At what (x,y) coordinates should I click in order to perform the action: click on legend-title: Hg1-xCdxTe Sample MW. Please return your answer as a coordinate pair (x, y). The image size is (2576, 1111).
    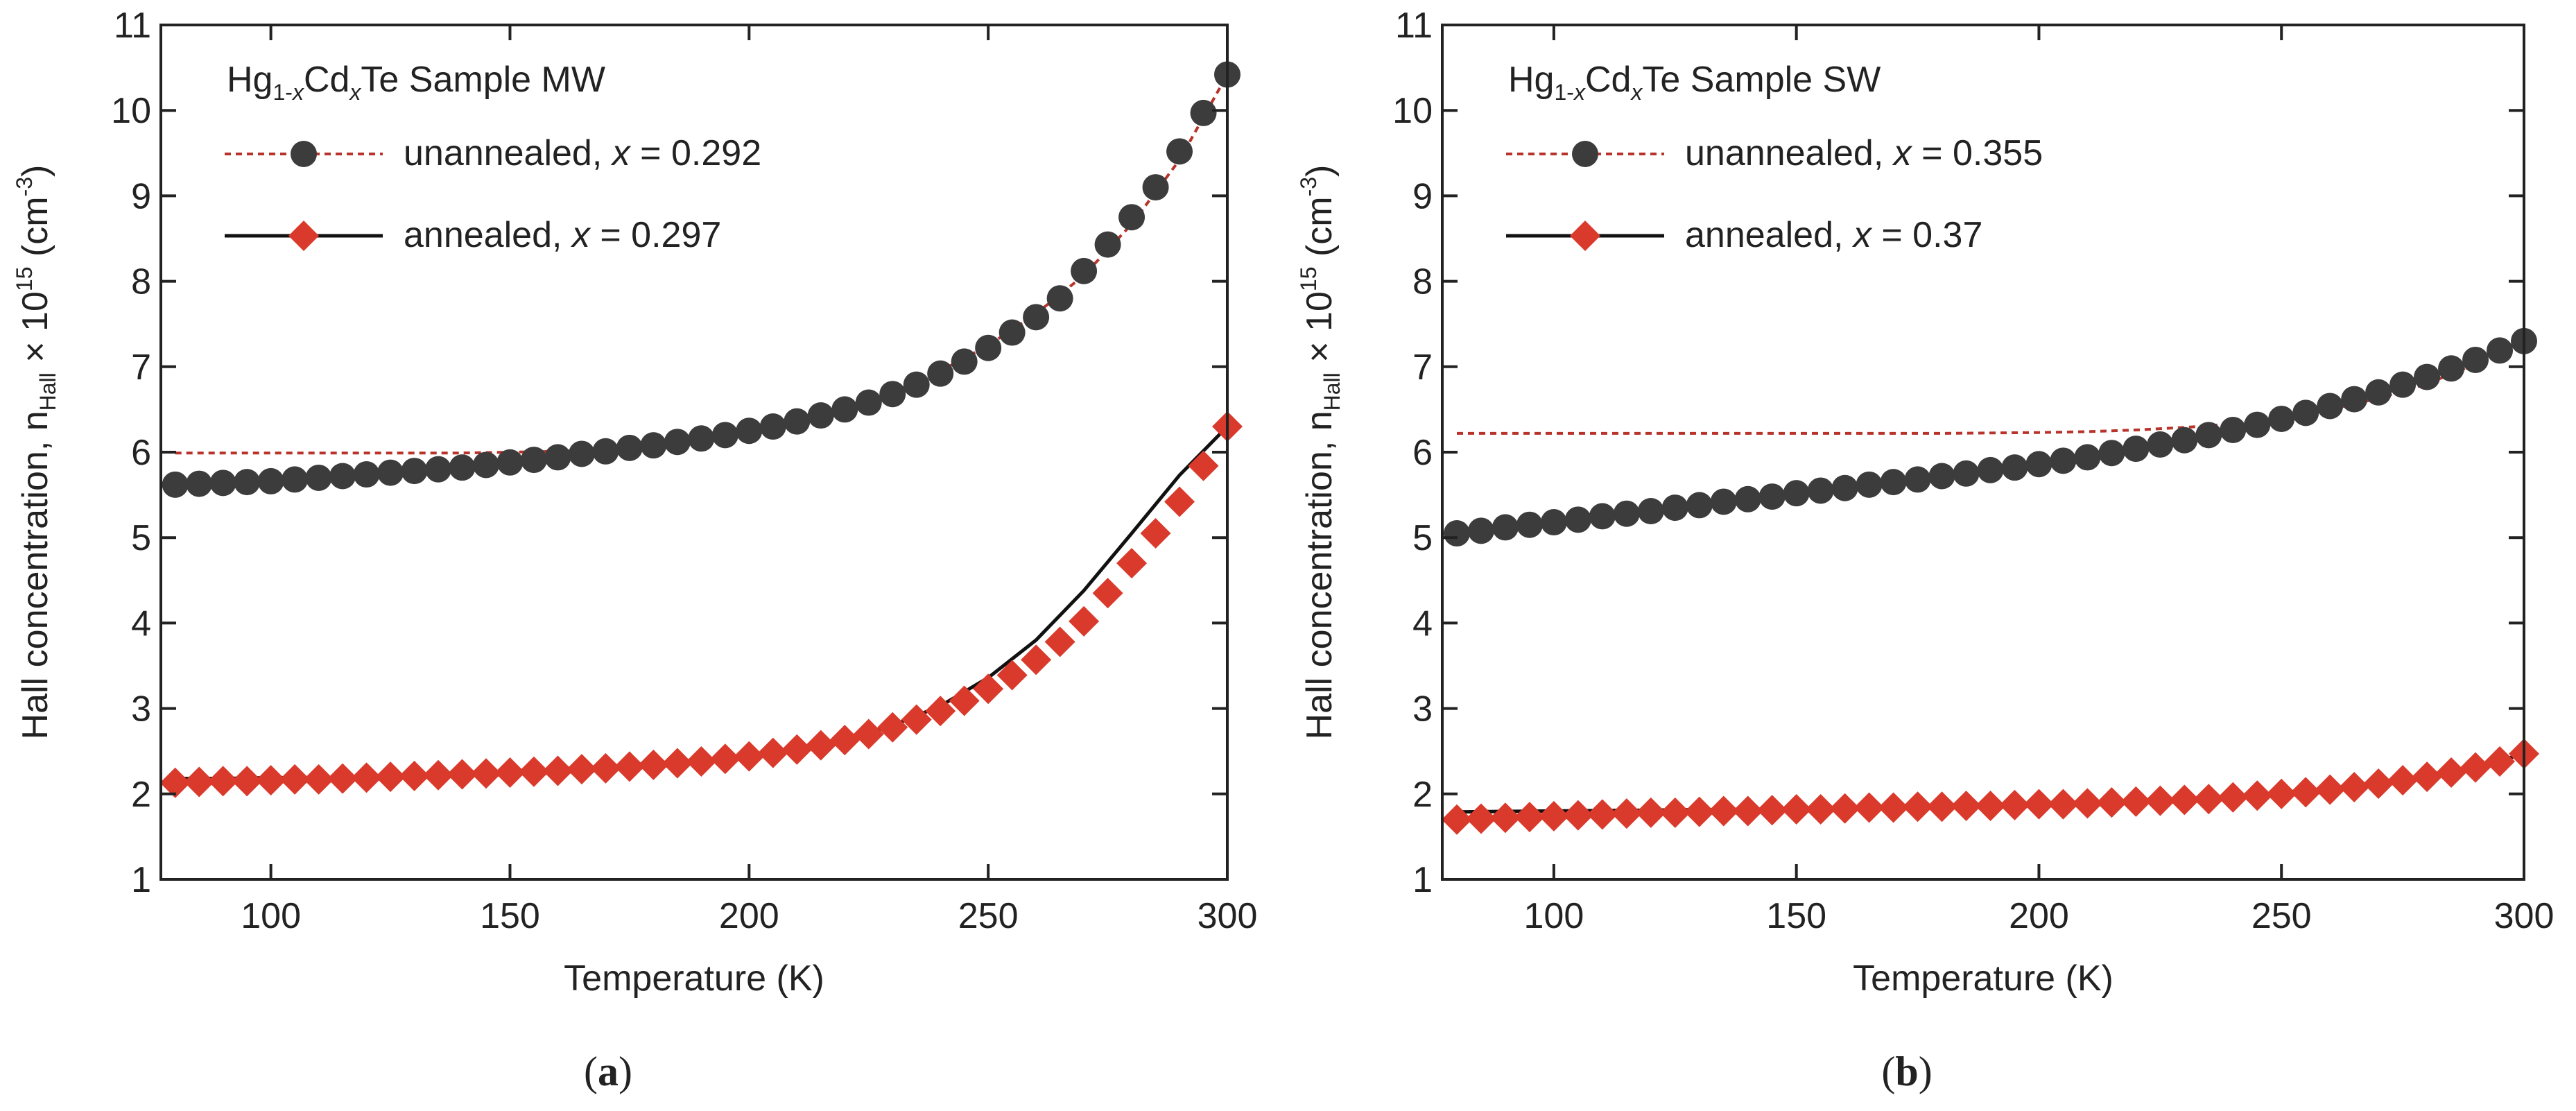
    Looking at the image, I should click on (416, 82).